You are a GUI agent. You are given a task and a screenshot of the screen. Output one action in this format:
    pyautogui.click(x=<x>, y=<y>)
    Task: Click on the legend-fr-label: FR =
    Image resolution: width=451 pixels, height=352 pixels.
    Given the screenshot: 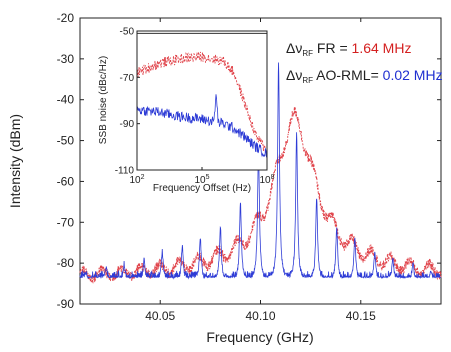 What is the action you would take?
    pyautogui.click(x=332, y=48)
    